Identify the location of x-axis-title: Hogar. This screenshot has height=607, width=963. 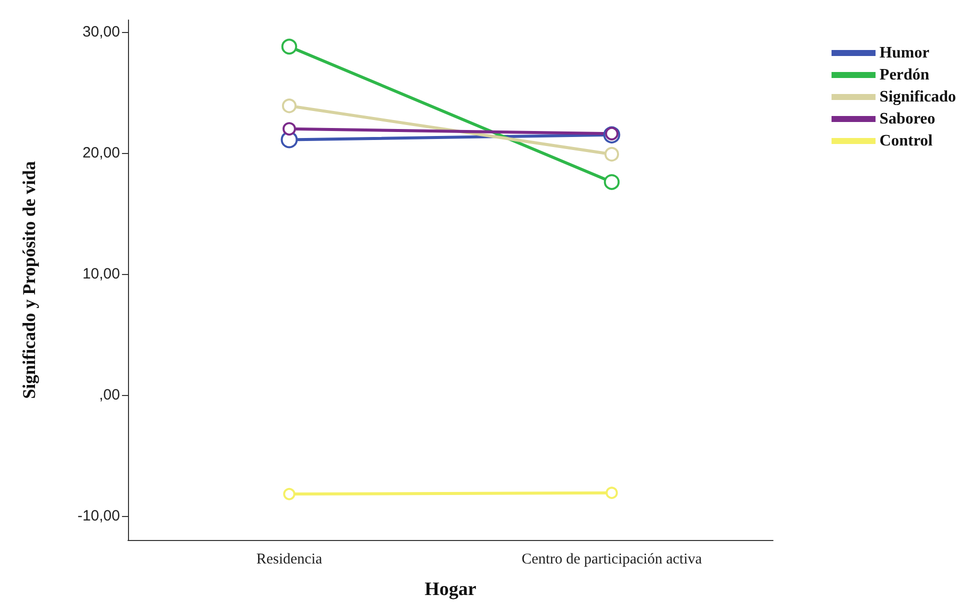
(450, 589).